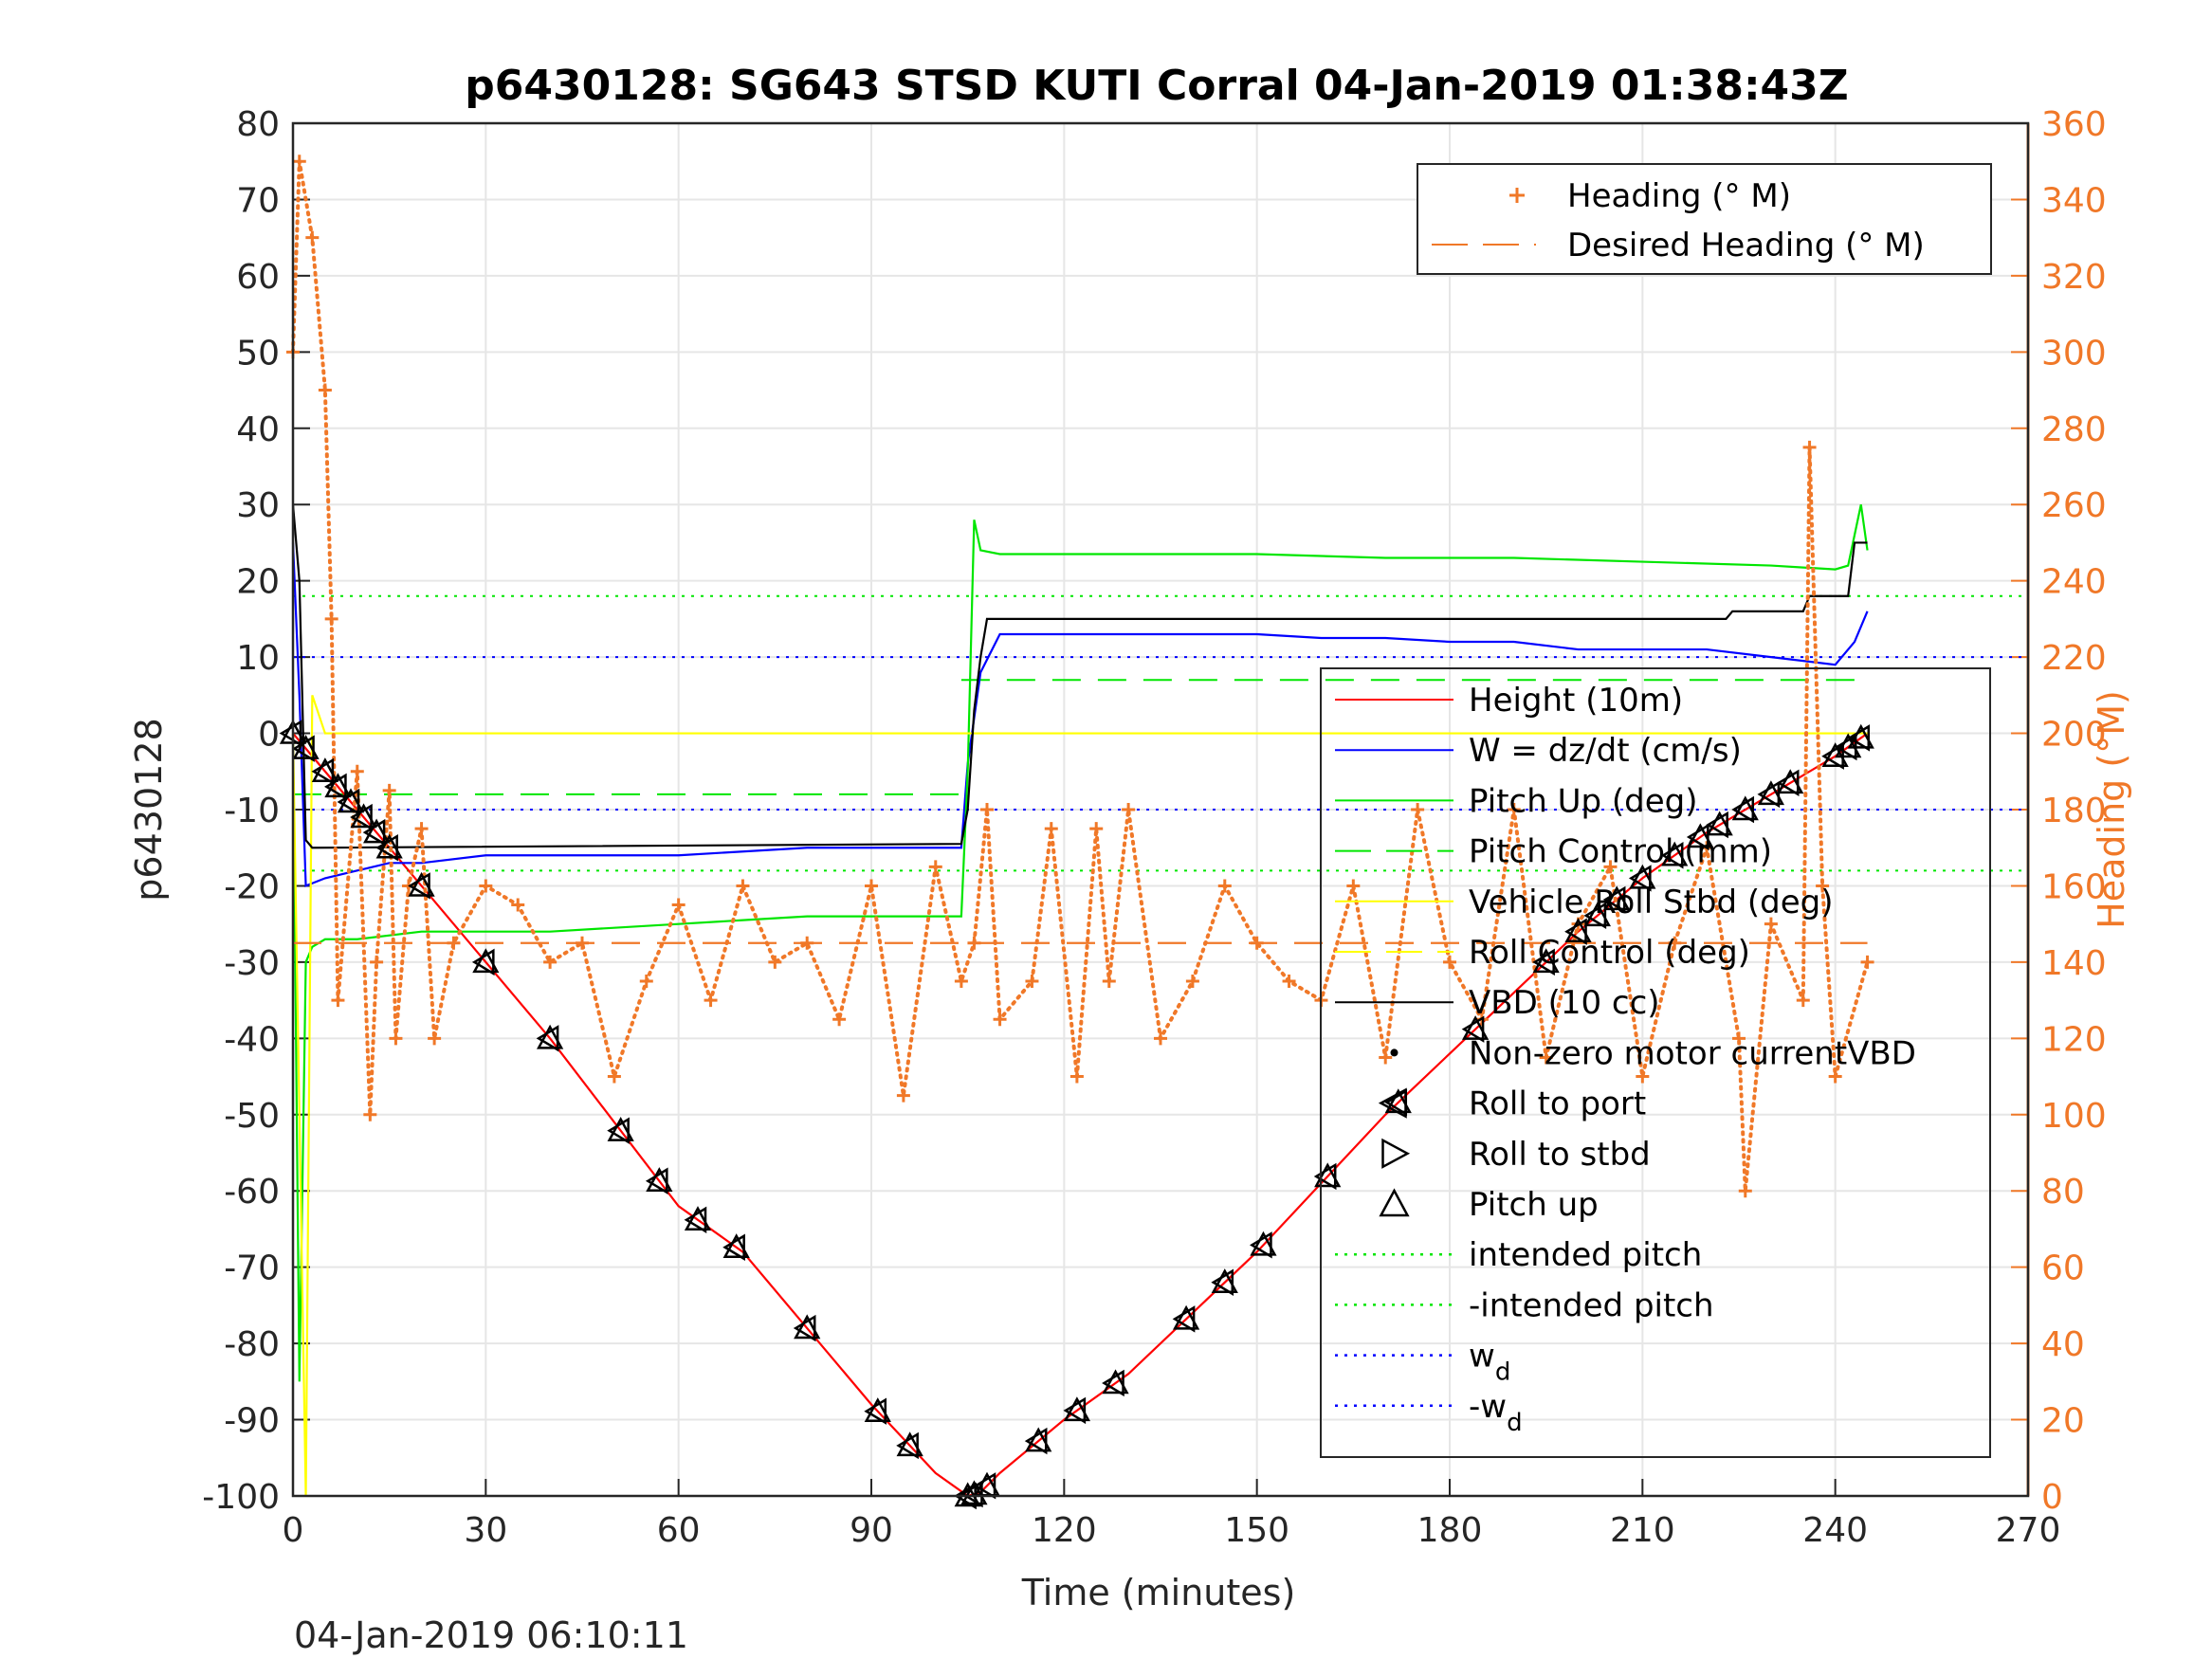 Image resolution: width=2212 pixels, height=1659 pixels. I want to click on x-tick-label: 60, so click(679, 1530).